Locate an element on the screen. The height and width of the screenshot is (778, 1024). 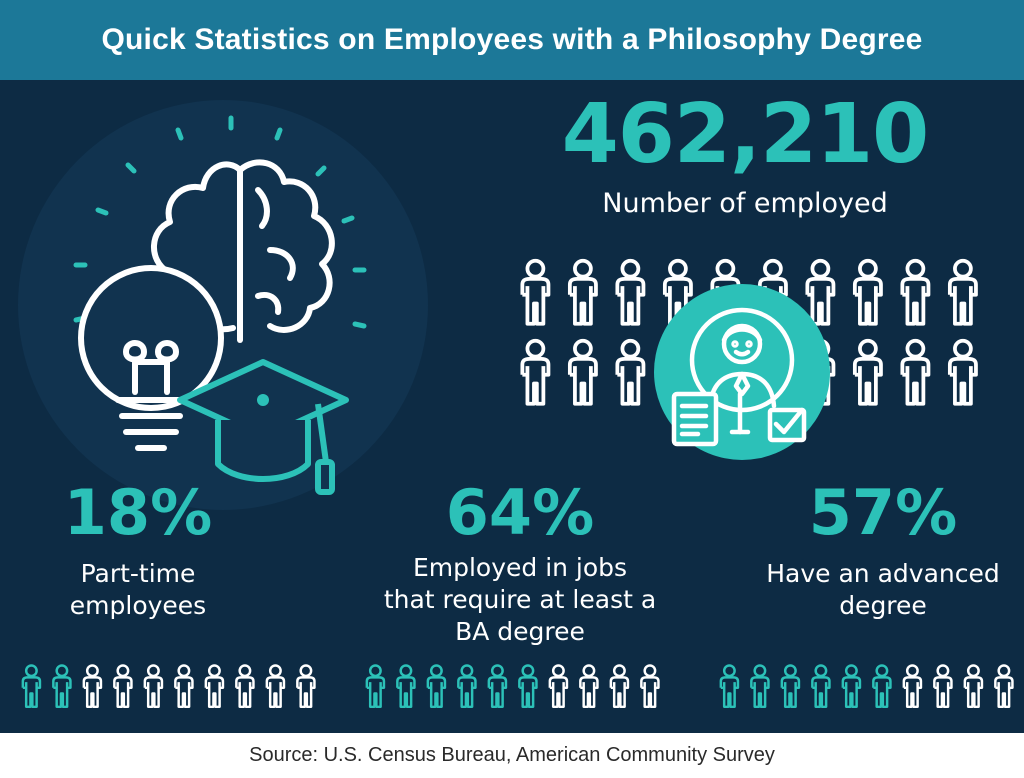
stat-value: 64% is located at coordinates (520, 512).